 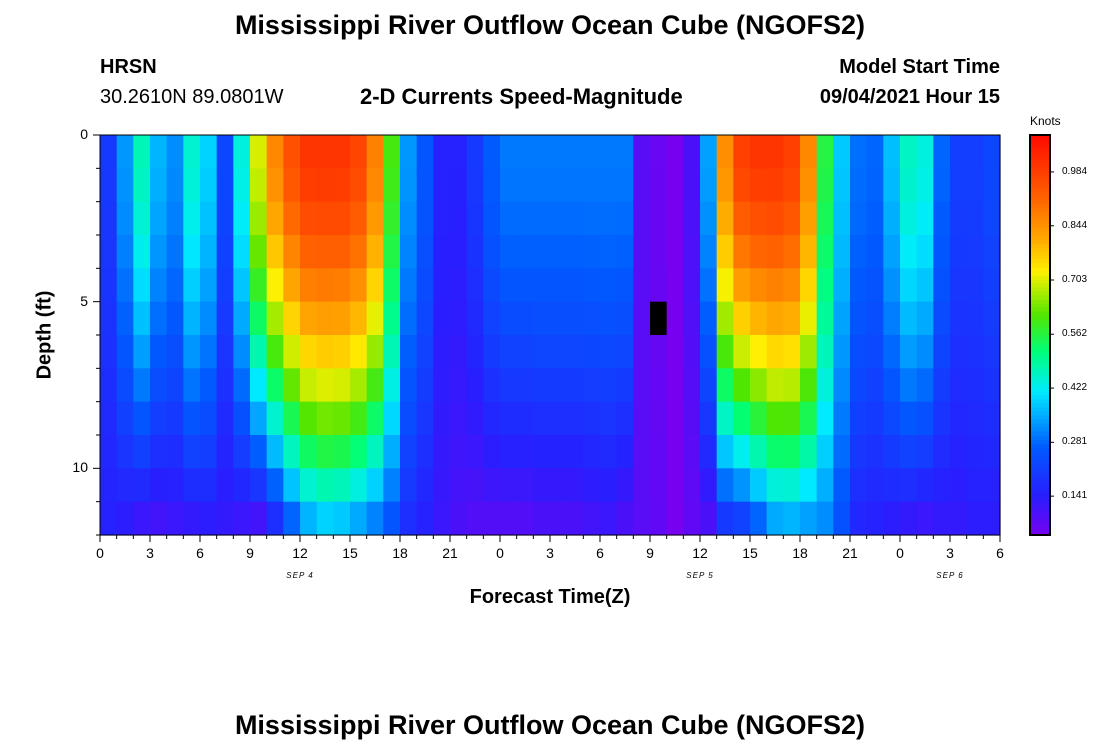 I want to click on y-tick-label: 5, so click(x=84, y=300).